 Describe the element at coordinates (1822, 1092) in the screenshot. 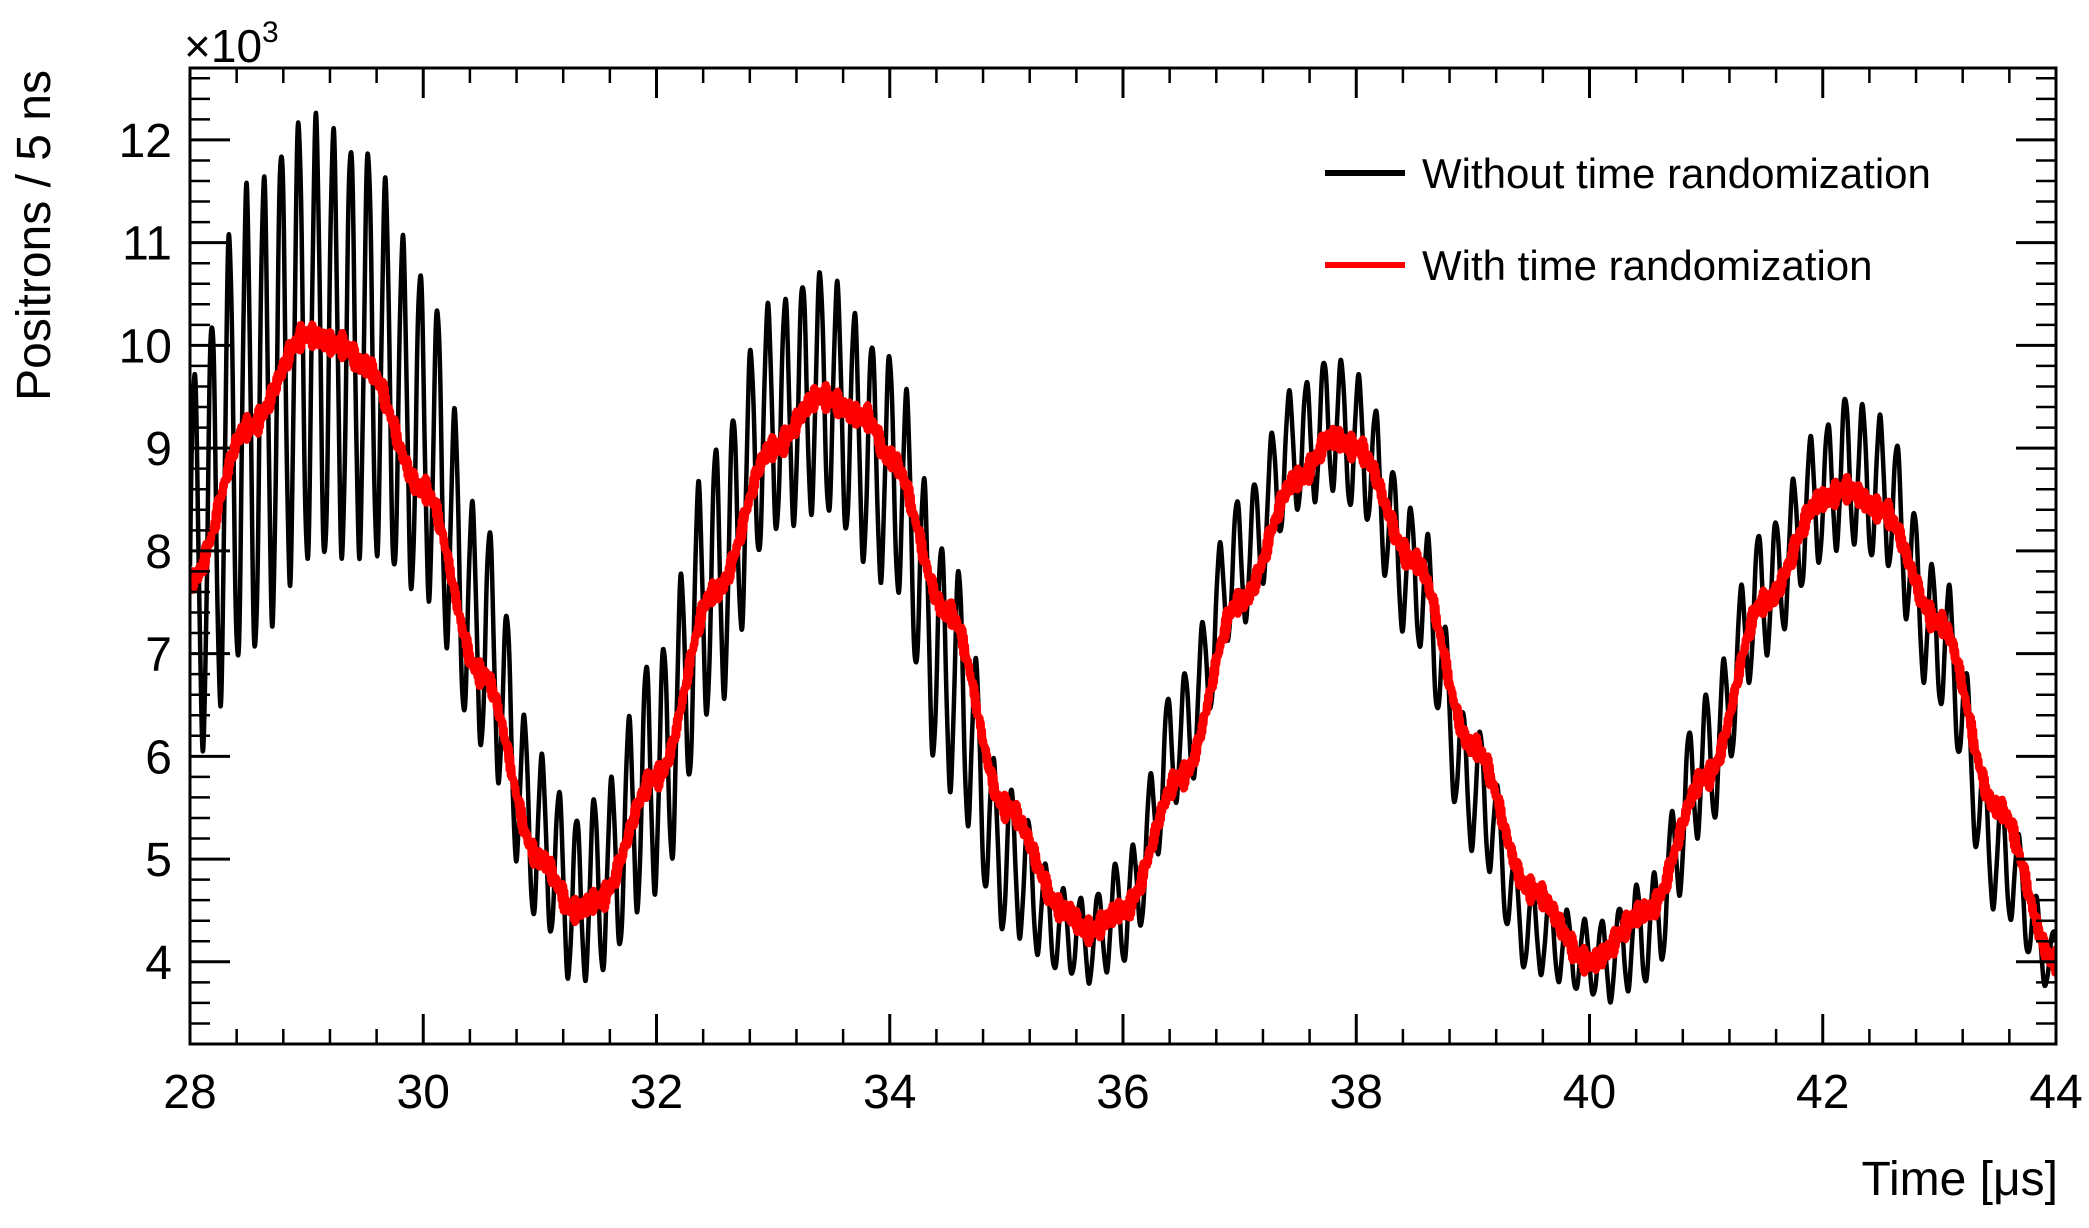

I see `x-tick-label: 42` at that location.